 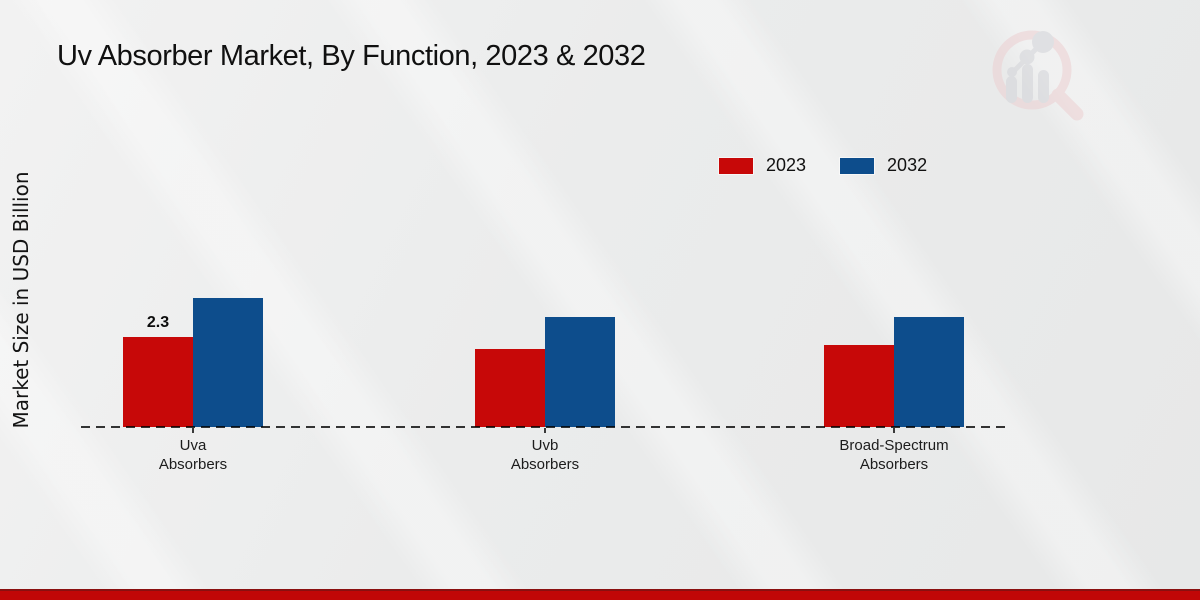 I want to click on bar-value-label-2023: 2.3, so click(x=158, y=322).